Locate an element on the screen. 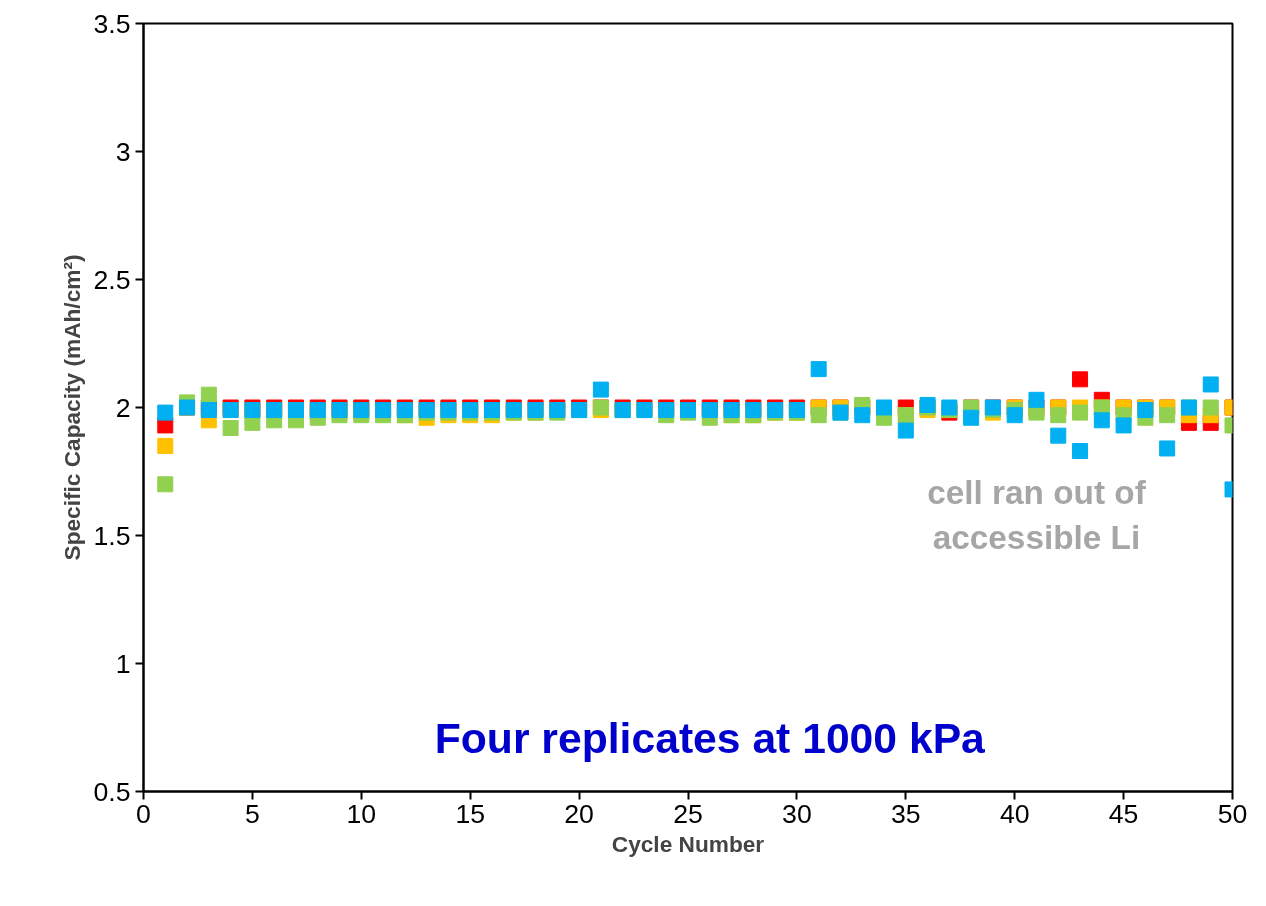 This screenshot has width=1266, height=906. y-tick-label: 2.5 is located at coordinates (112, 279).